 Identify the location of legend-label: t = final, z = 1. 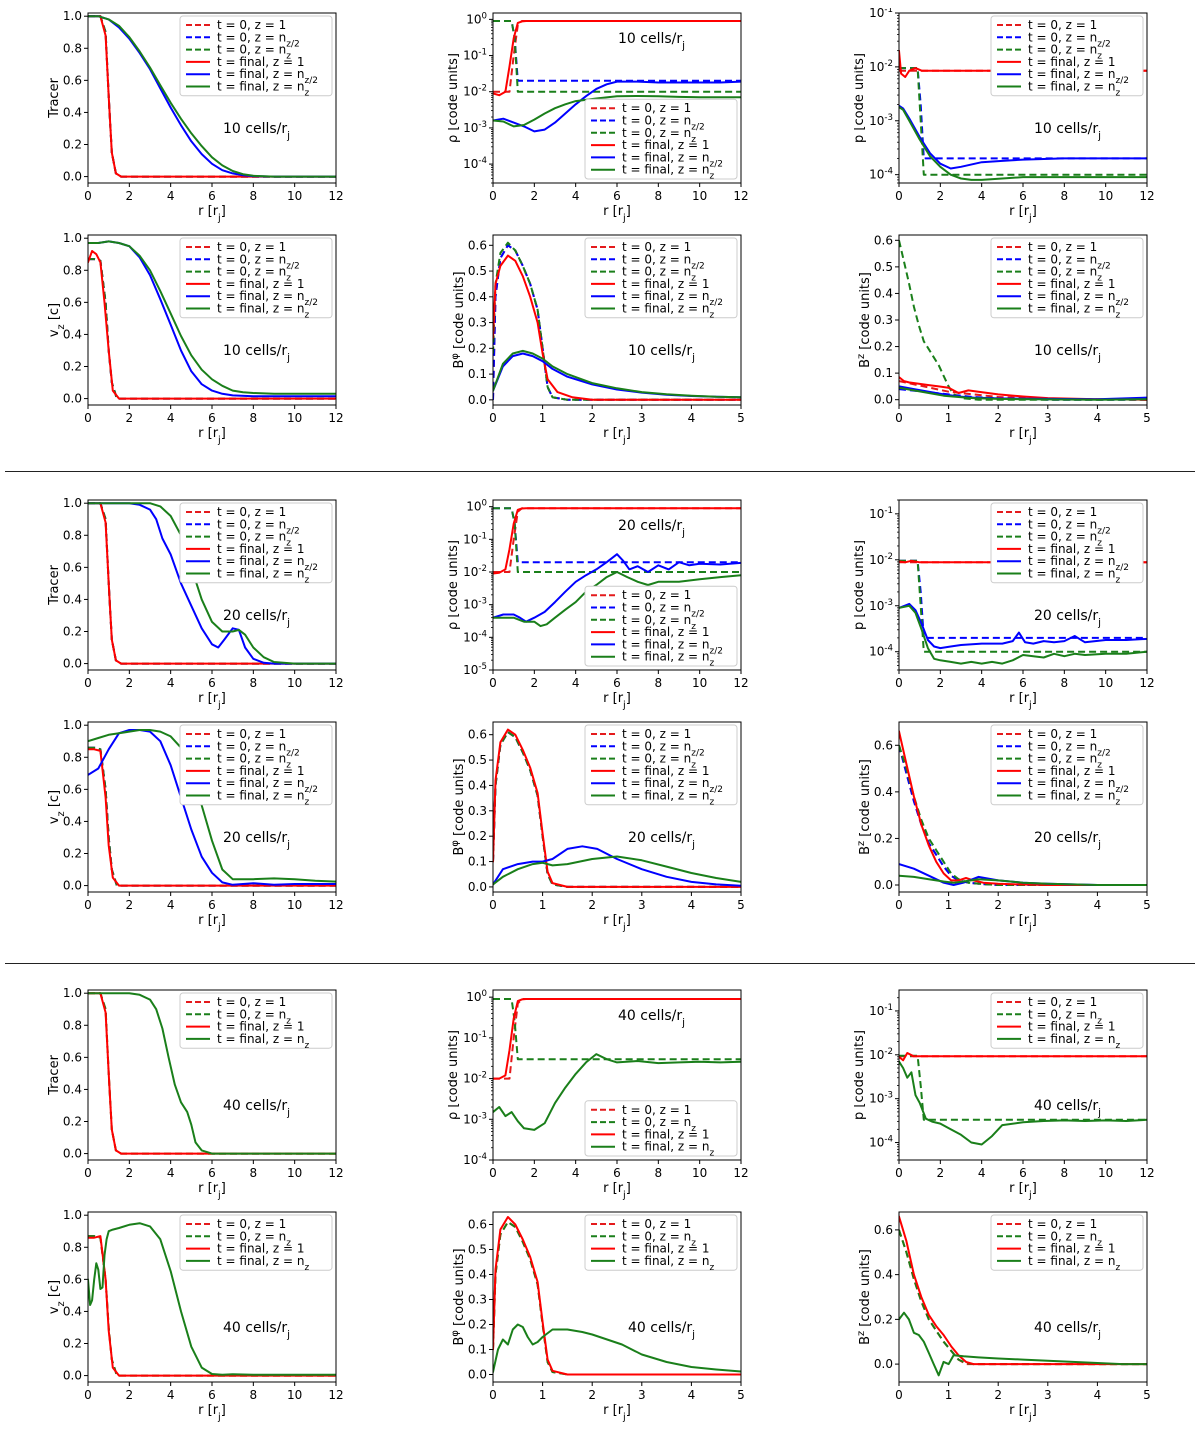
(1072, 1249).